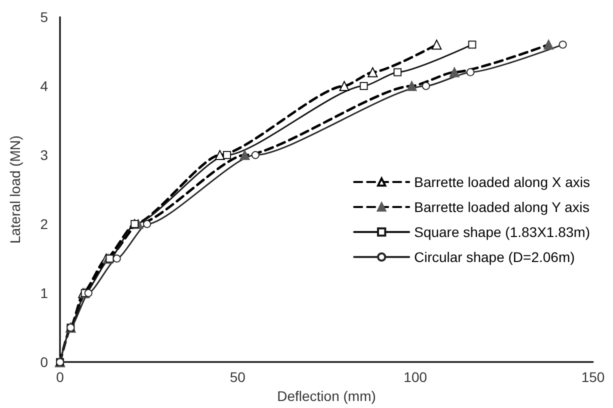 This screenshot has width=613, height=408. I want to click on legend-label: Circular shape (D=2.06m), so click(494, 257).